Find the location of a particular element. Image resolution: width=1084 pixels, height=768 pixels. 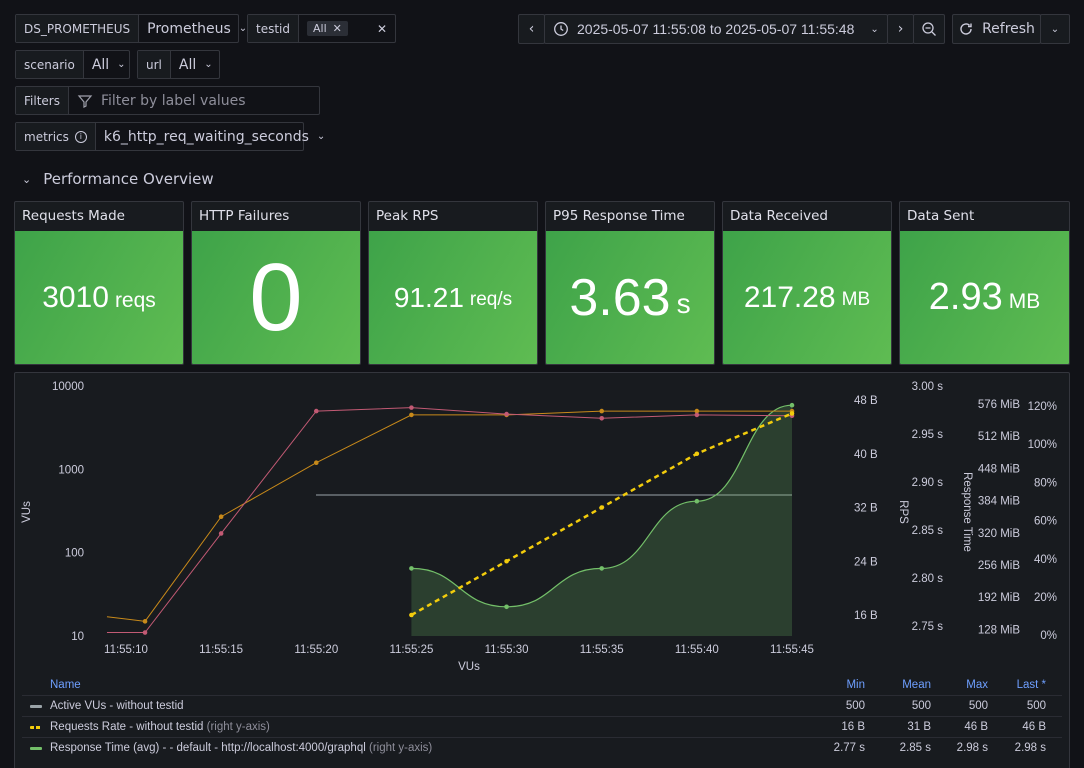

chevron-left-icon: ‹ is located at coordinates (531, 29).